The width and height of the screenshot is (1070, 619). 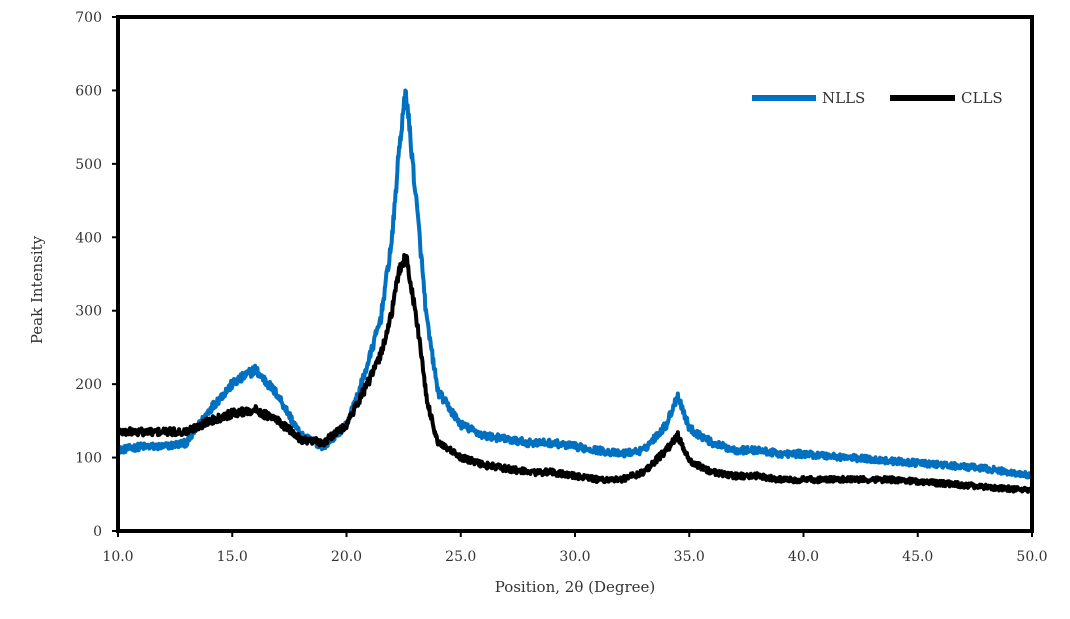 What do you see at coordinates (88, 18) in the screenshot?
I see `y-tick-label: 700` at bounding box center [88, 18].